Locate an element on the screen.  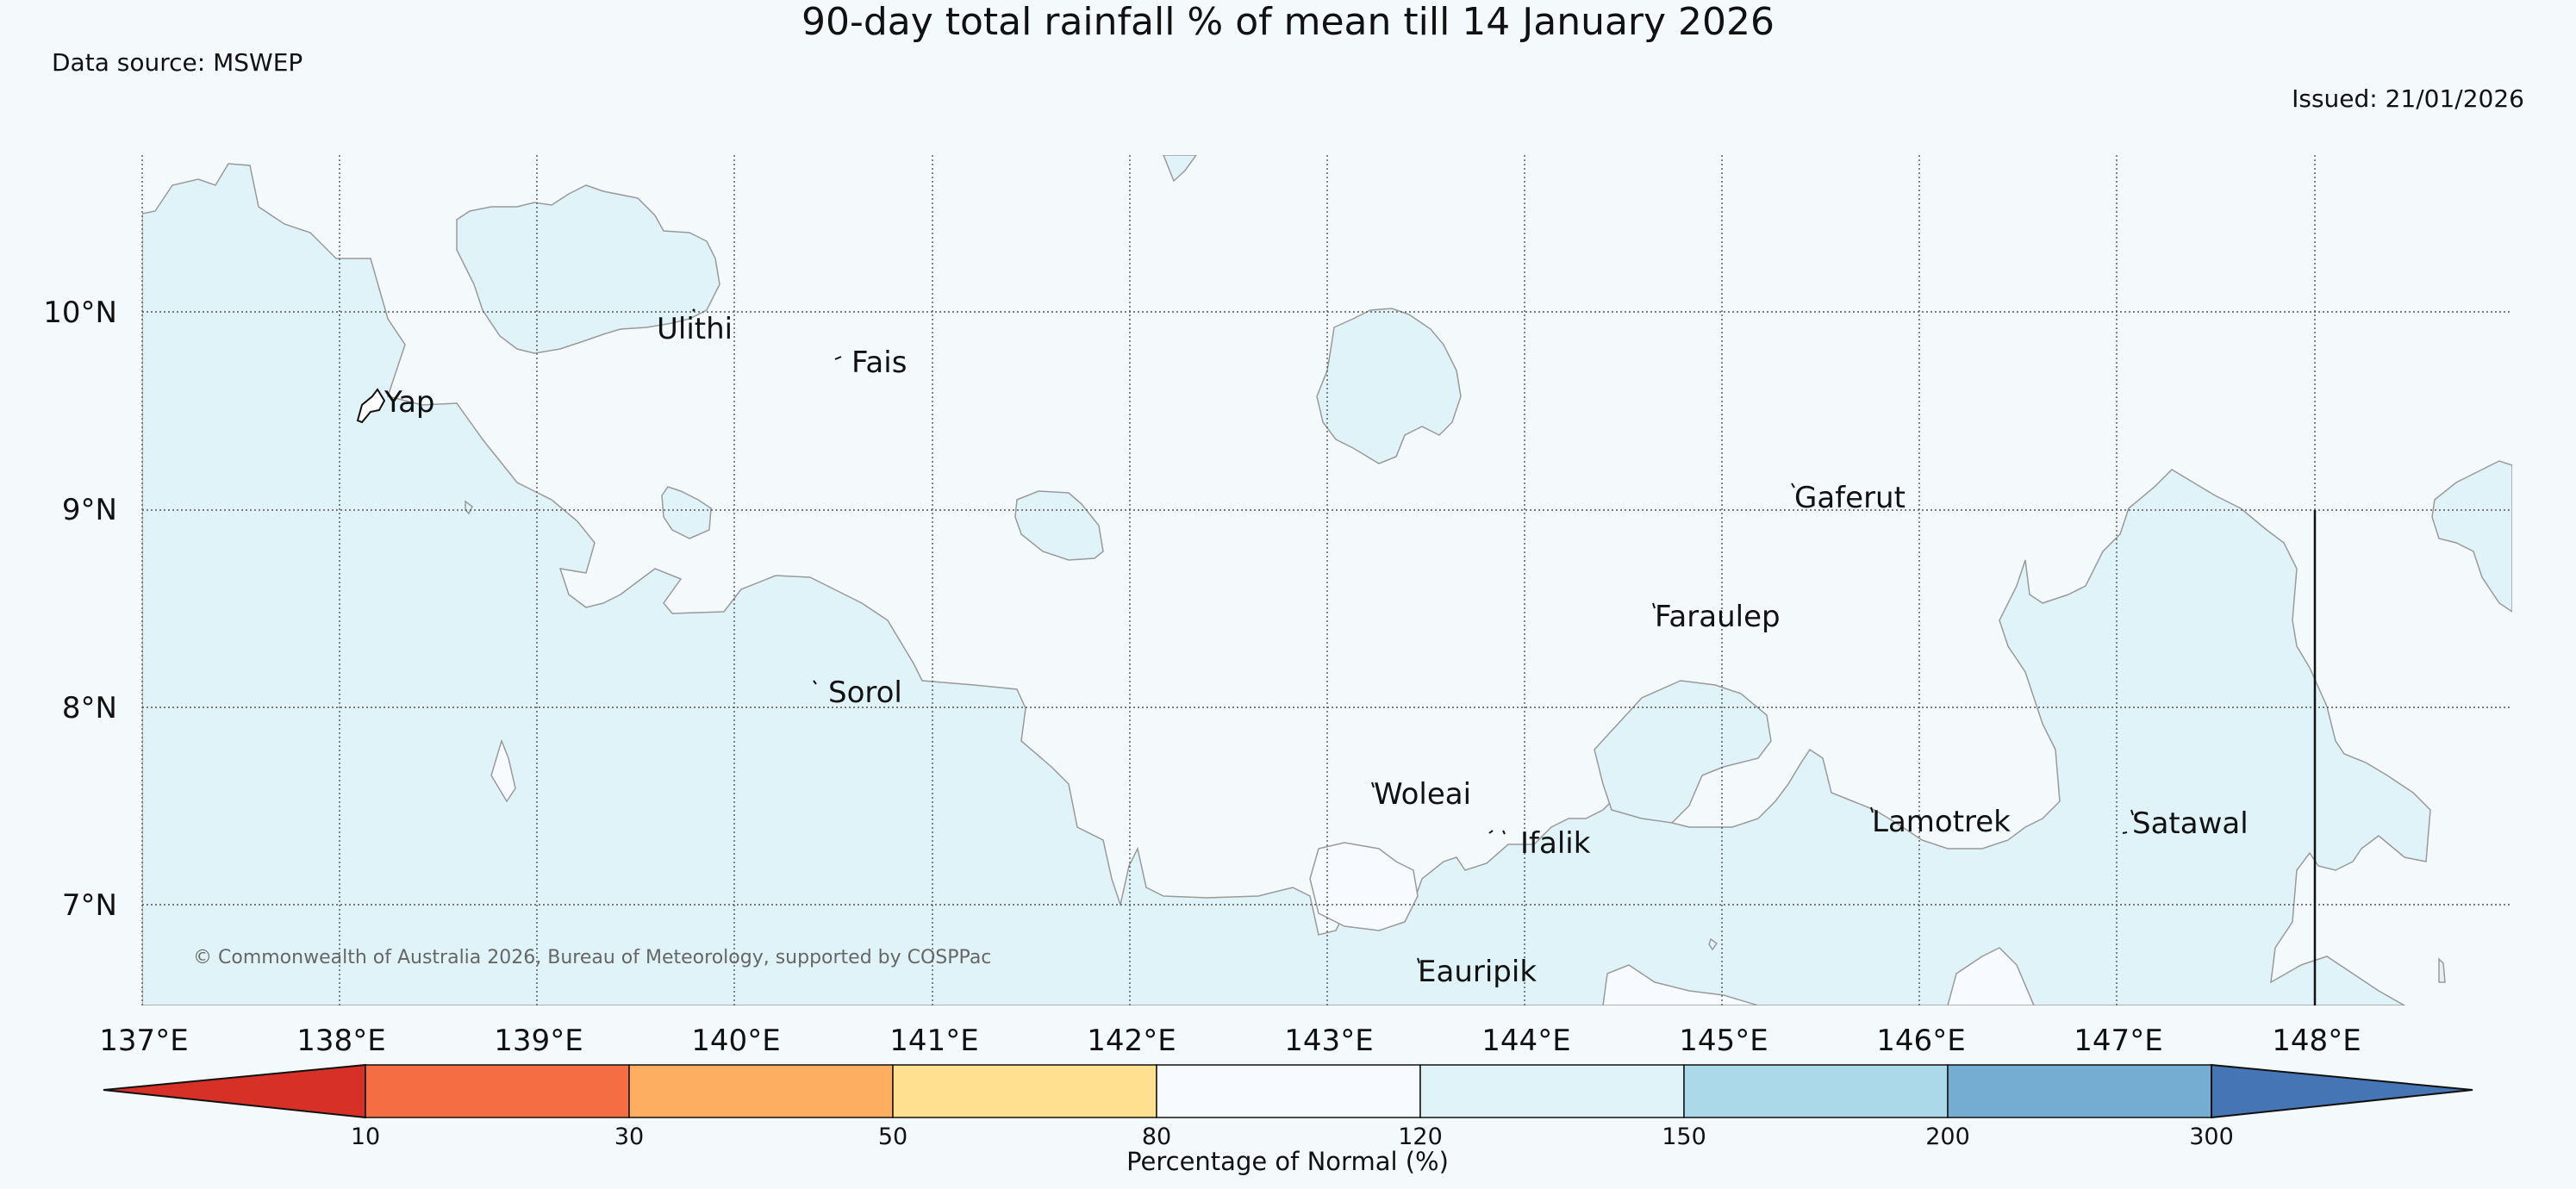
island-yap: Yap is located at coordinates (395, 404).